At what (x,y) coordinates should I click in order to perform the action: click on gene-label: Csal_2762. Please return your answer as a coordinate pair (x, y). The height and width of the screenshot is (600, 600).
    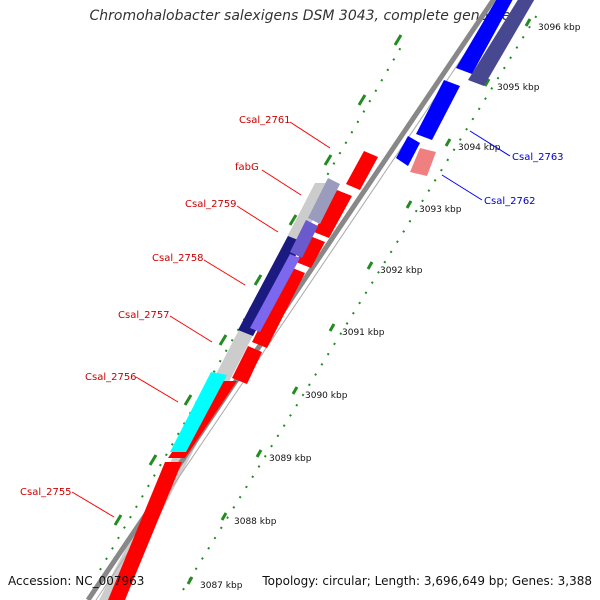
    Looking at the image, I should click on (510, 201).